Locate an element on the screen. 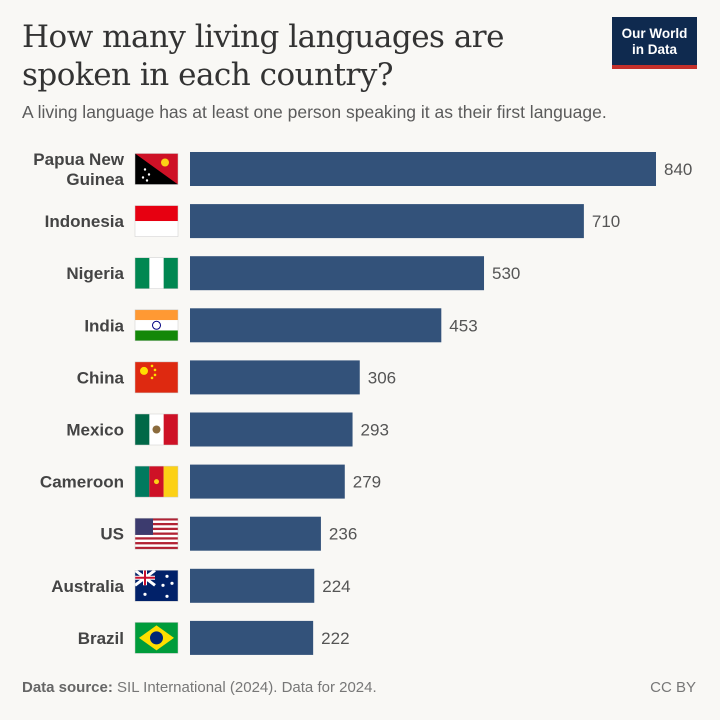 The width and height of the screenshot is (720, 720). category-label: Indonesia is located at coordinates (85, 221).